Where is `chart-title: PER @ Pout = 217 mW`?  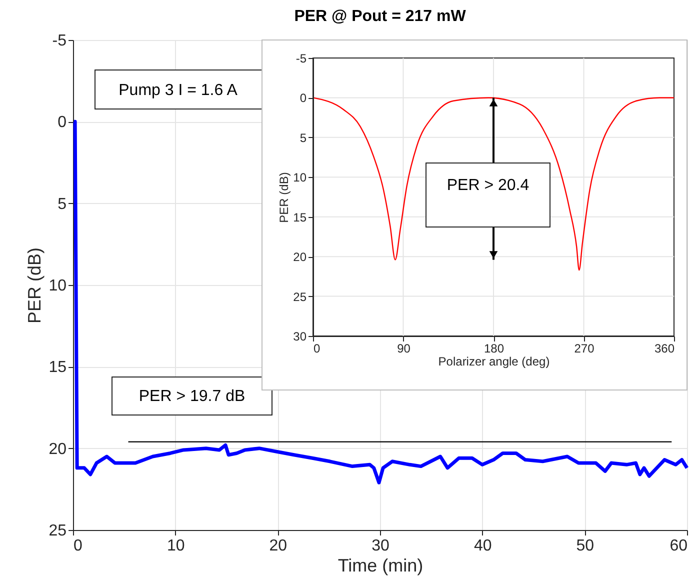 chart-title: PER @ Pout = 217 mW is located at coordinates (380, 16).